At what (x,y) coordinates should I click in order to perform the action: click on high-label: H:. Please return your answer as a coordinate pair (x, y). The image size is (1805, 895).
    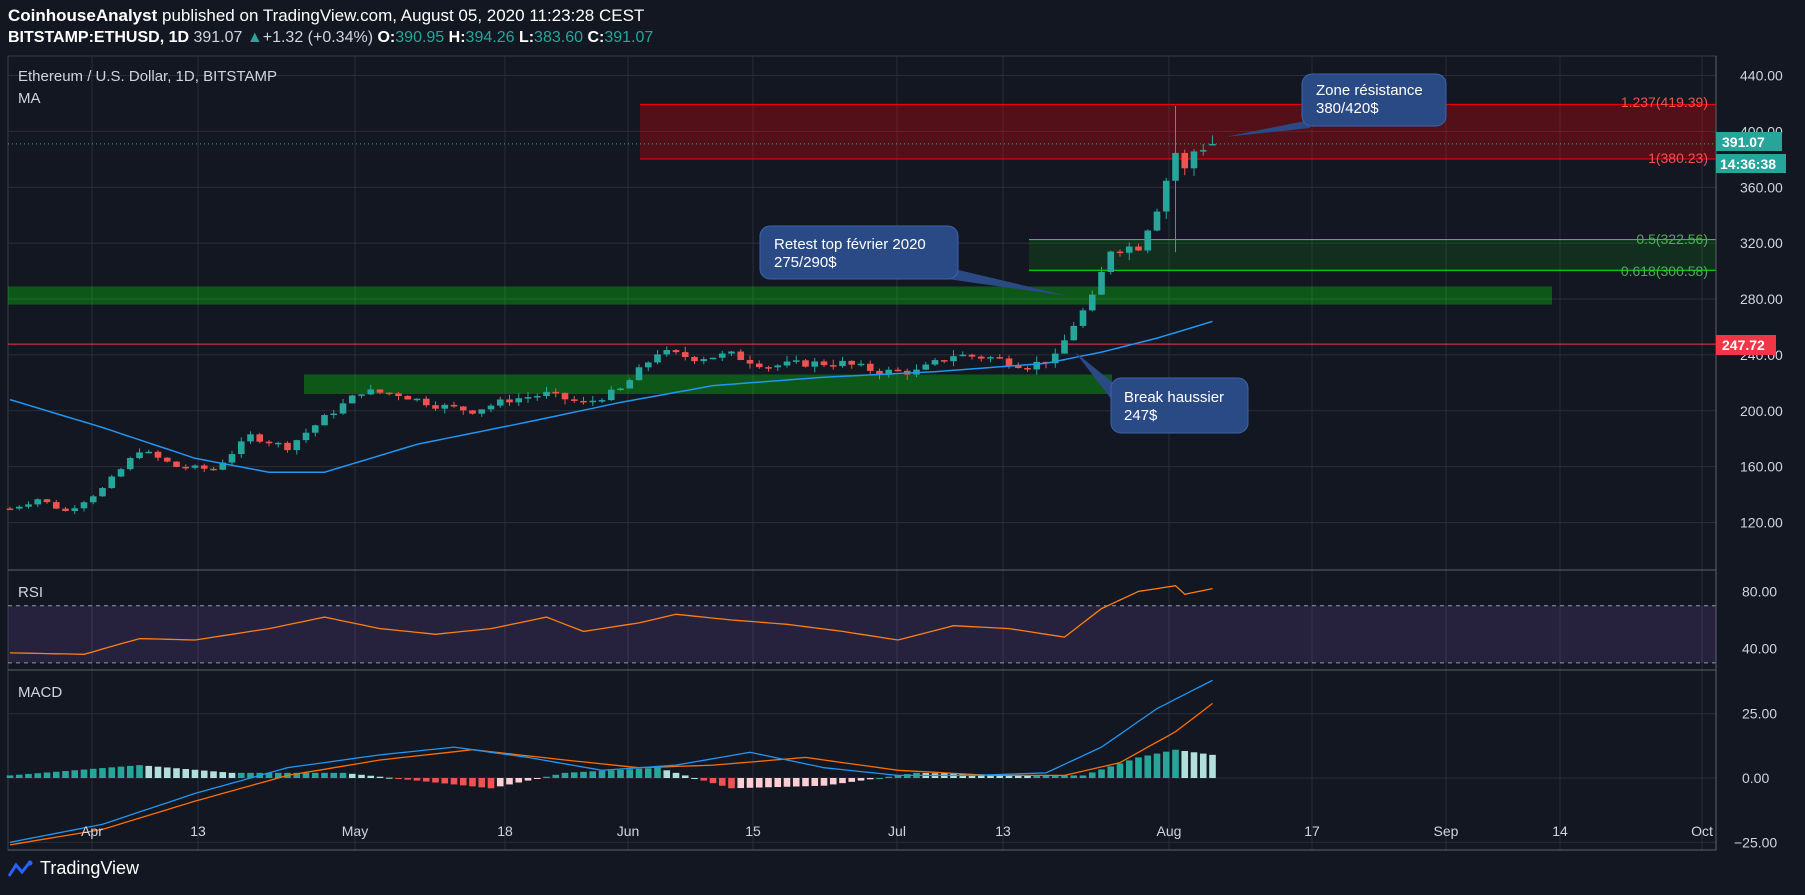
    Looking at the image, I should click on (457, 37).